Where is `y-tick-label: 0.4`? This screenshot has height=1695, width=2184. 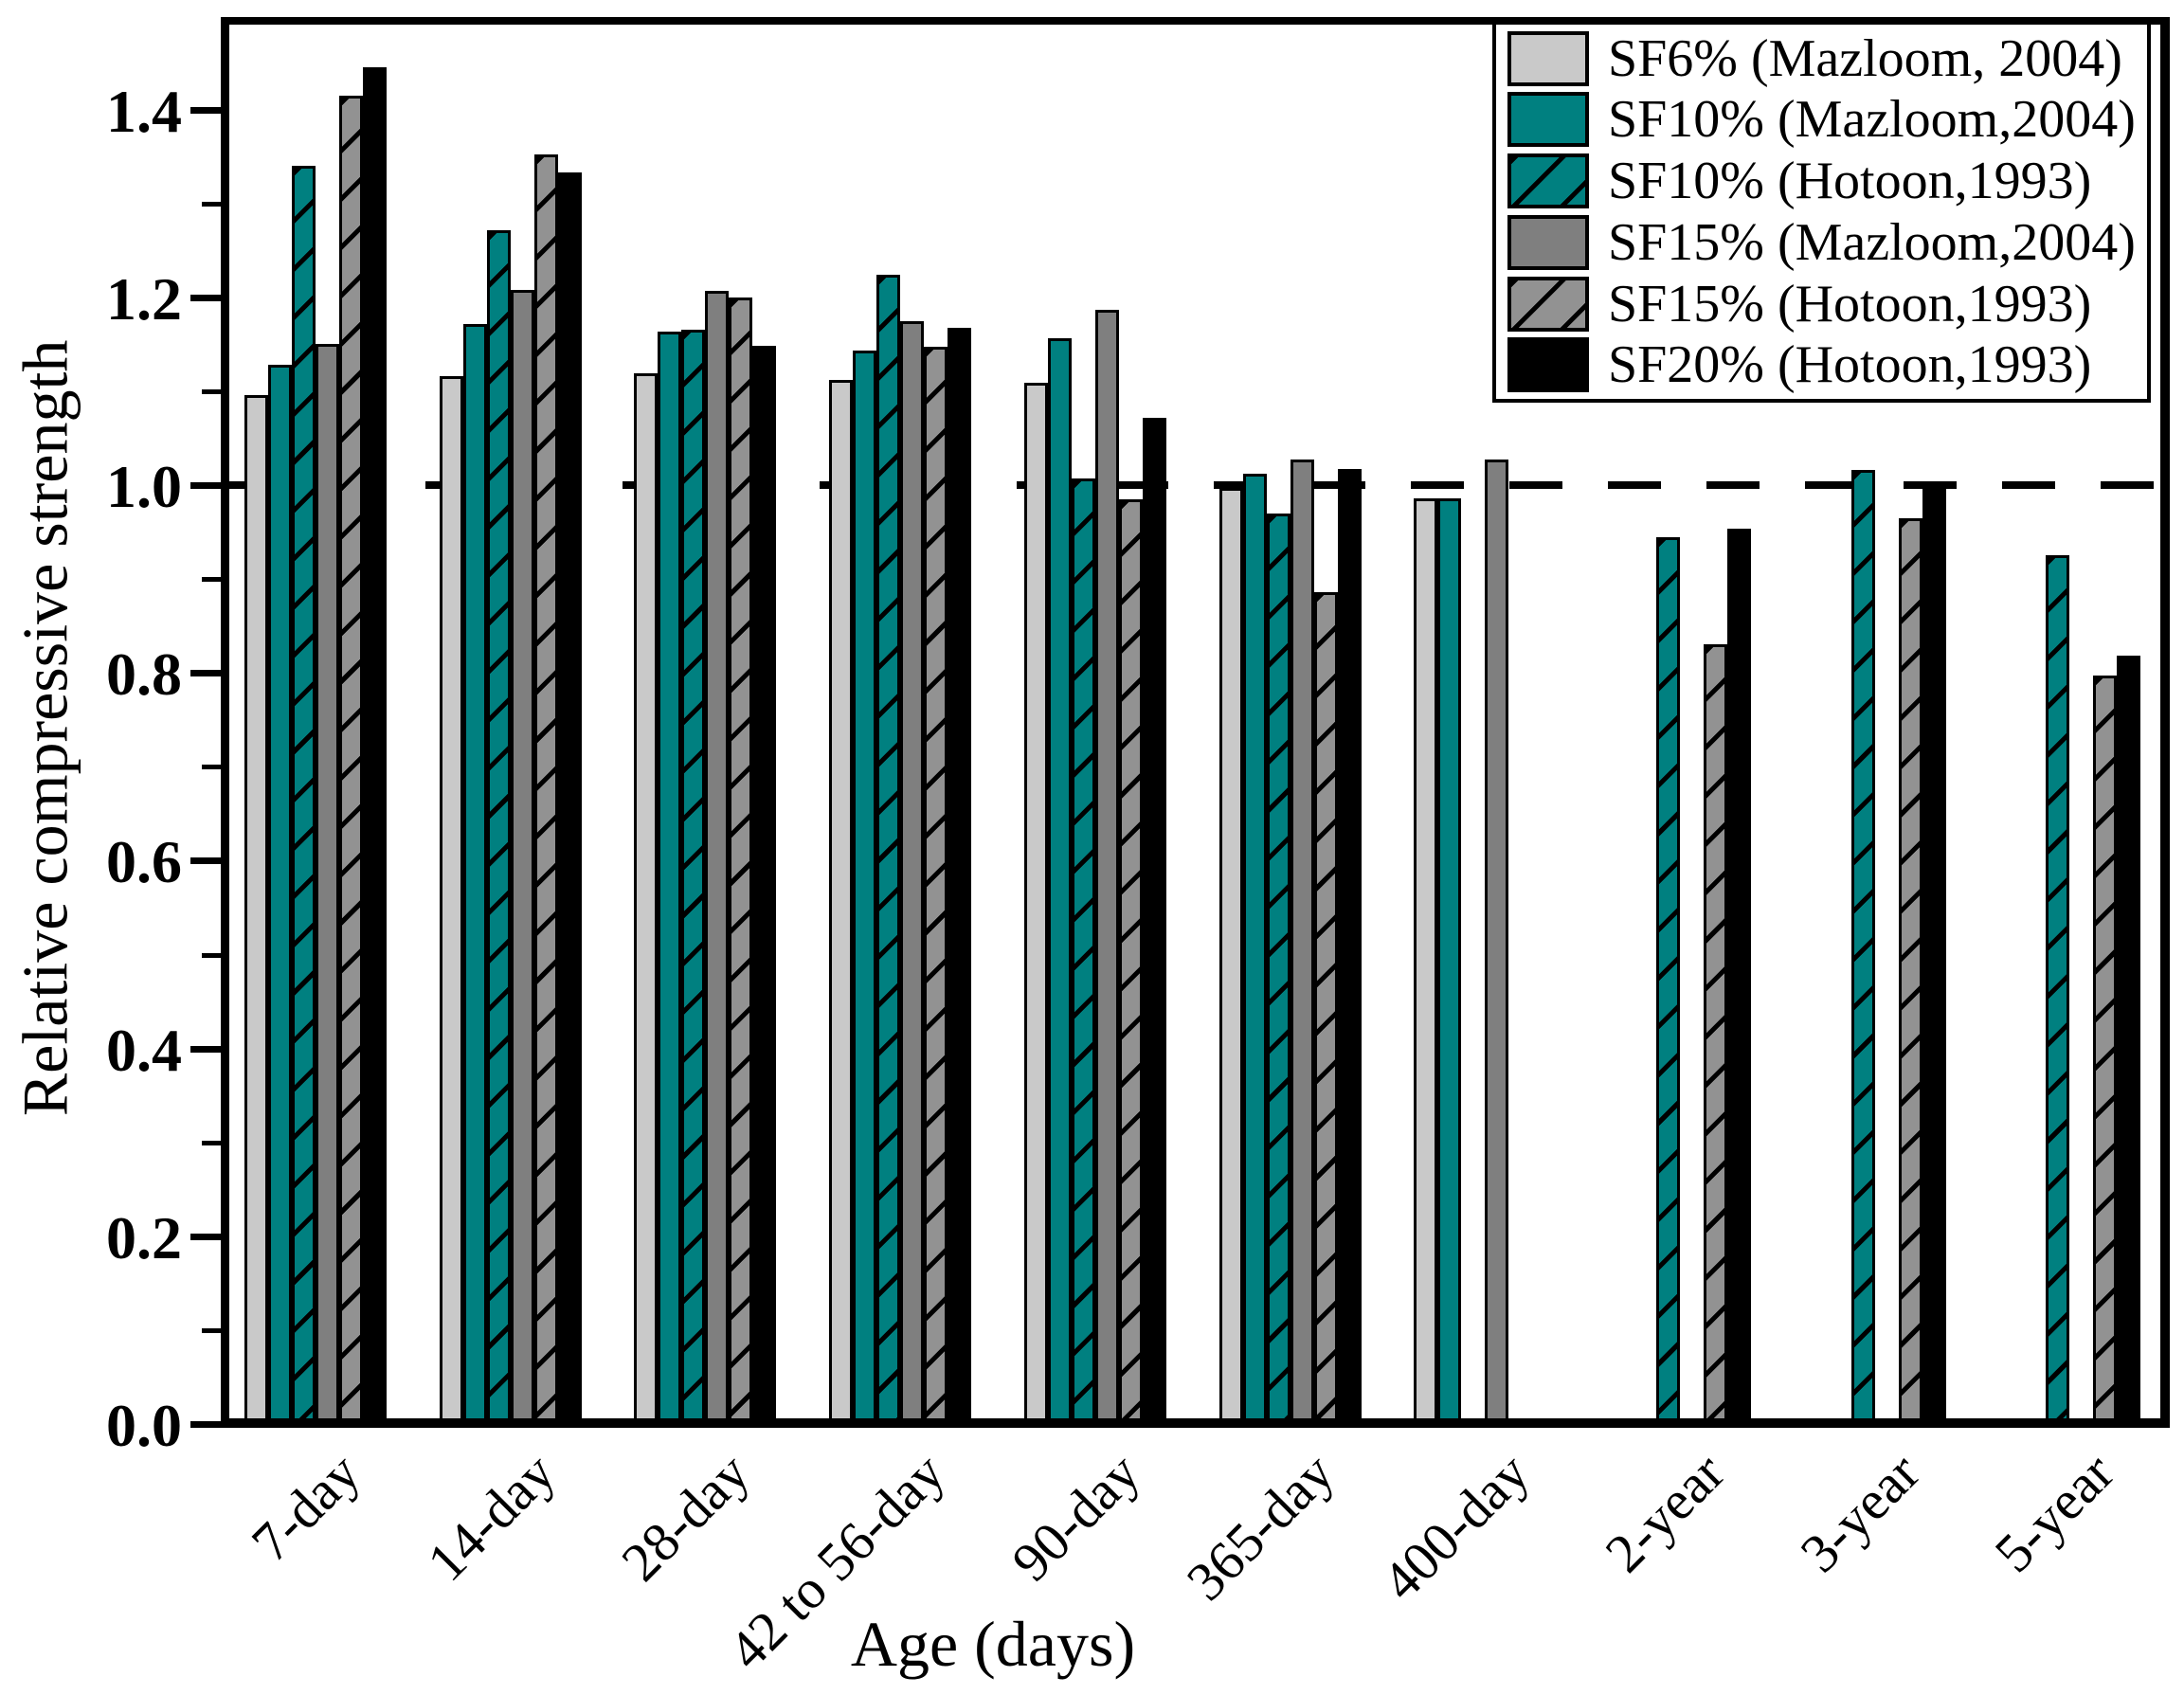
y-tick-label: 0.4 is located at coordinates (144, 1050).